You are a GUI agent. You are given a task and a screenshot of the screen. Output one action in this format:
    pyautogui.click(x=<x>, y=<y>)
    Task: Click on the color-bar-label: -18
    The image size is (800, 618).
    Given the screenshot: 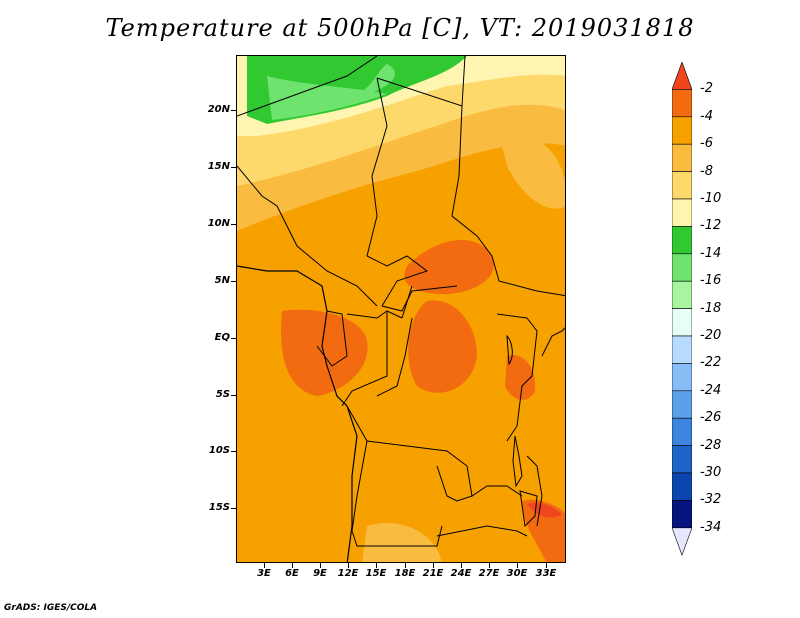 What is the action you would take?
    pyautogui.click(x=711, y=308)
    